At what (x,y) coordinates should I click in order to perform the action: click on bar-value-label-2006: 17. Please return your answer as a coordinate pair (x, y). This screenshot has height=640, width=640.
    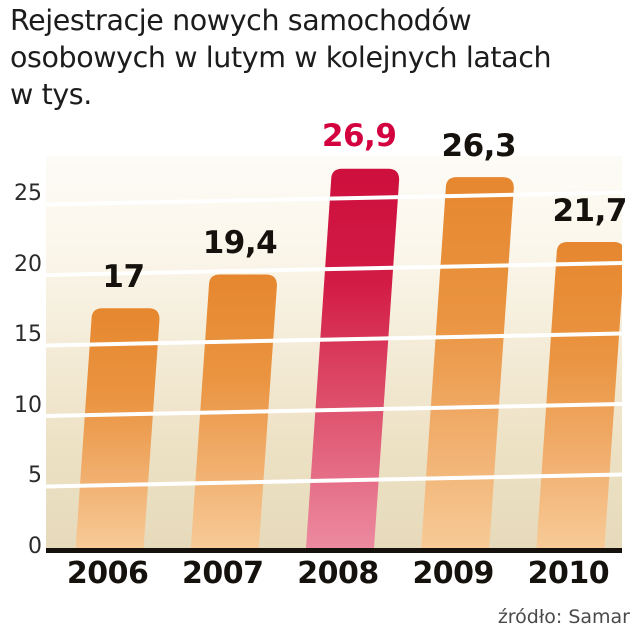
    Looking at the image, I should click on (123, 277).